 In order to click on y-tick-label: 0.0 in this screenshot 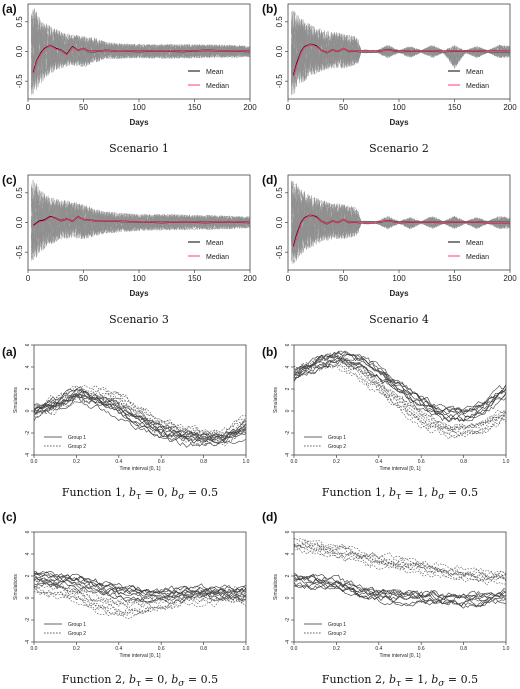, I will do `click(19, 51)`.